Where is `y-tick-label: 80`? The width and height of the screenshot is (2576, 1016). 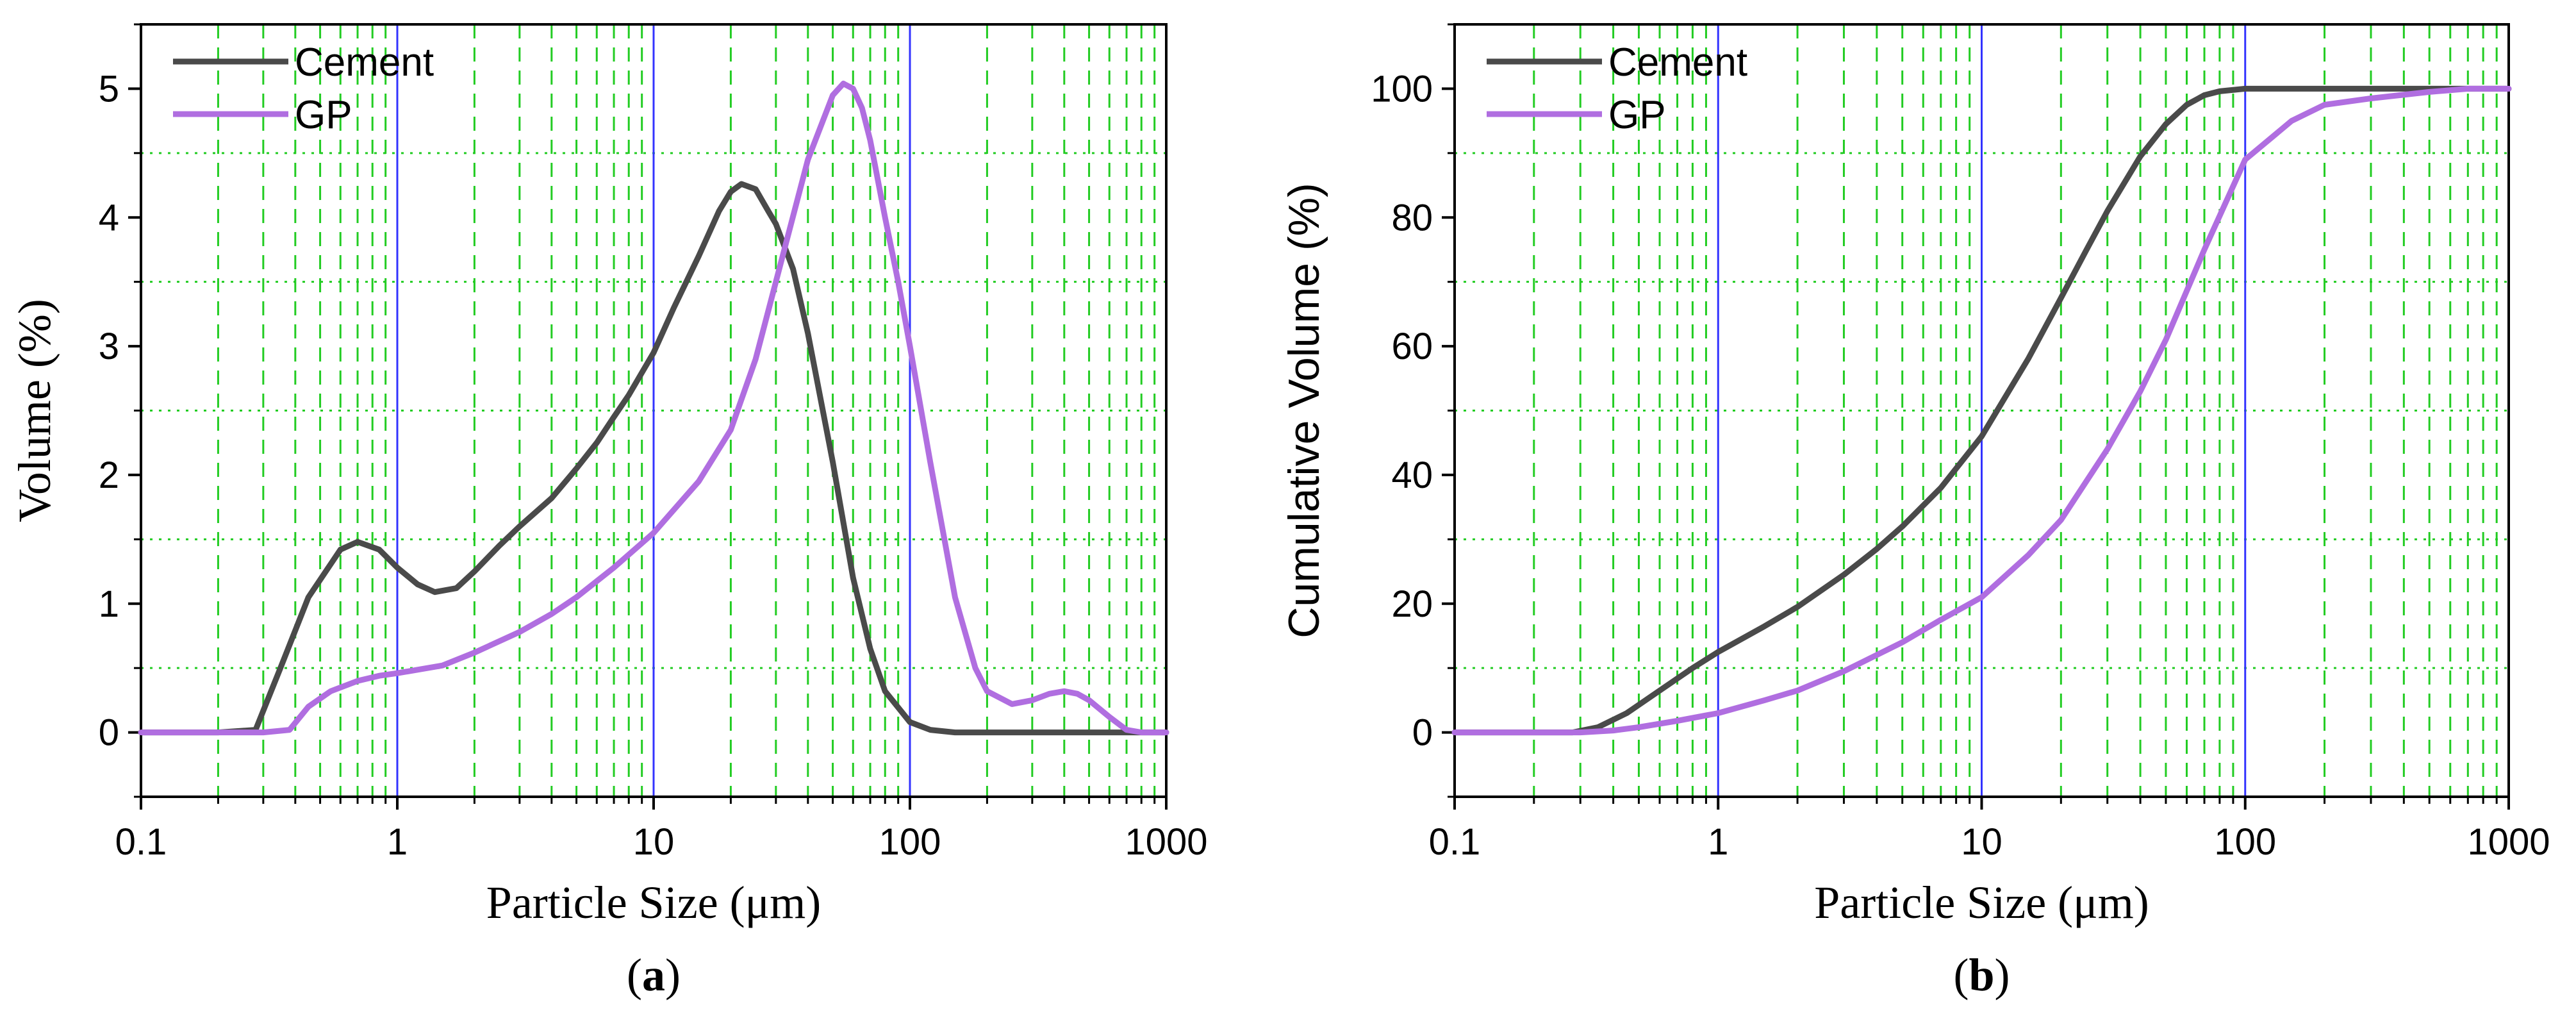 y-tick-label: 80 is located at coordinates (1412, 217).